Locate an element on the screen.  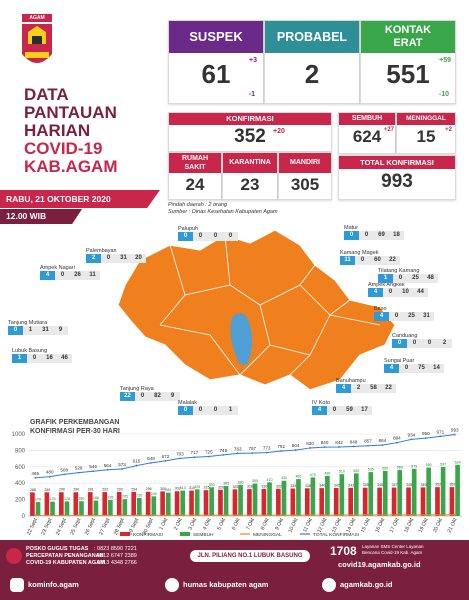
region-name: Tanjung Mutiara is located at coordinates (28, 323).